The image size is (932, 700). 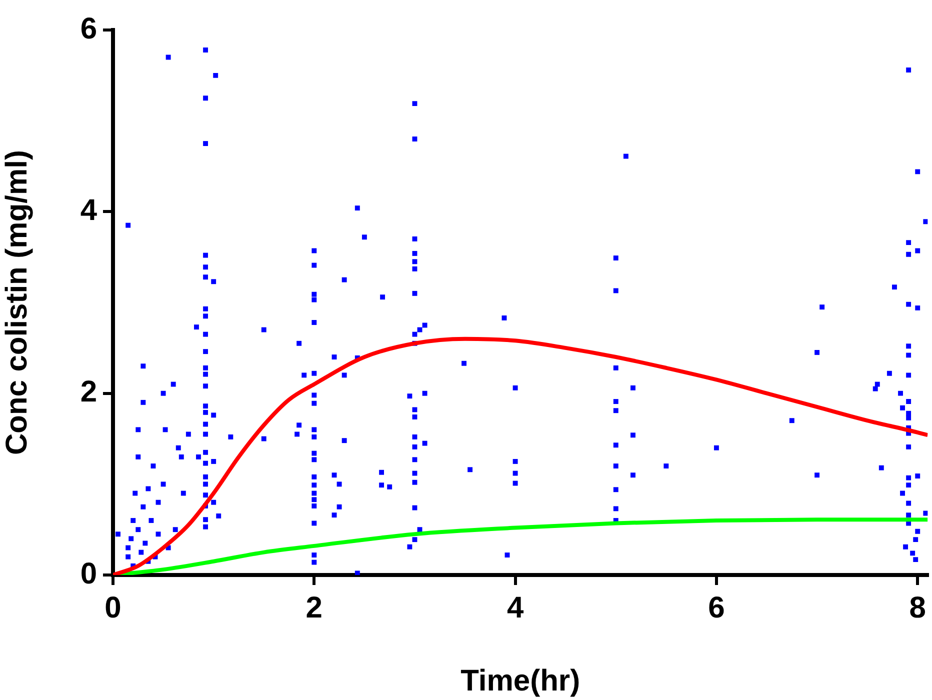 I want to click on y-tick-label: 0, so click(x=88, y=573).